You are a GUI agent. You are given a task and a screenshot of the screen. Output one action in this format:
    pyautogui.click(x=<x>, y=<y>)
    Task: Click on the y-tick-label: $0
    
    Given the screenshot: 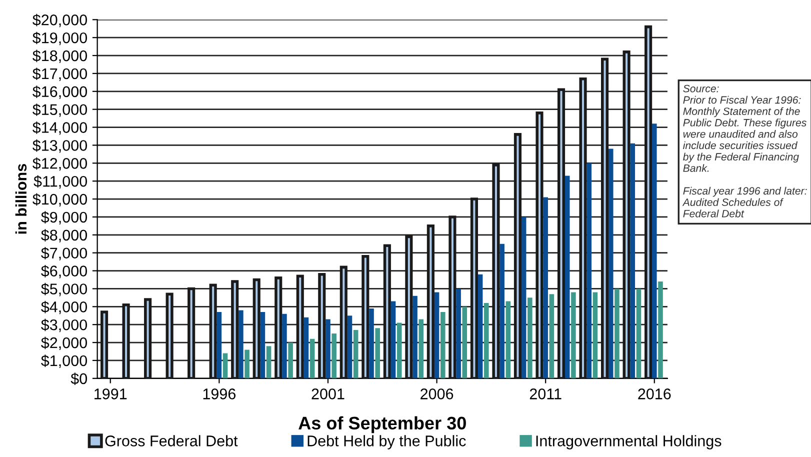 What is the action you would take?
    pyautogui.click(x=78, y=378)
    